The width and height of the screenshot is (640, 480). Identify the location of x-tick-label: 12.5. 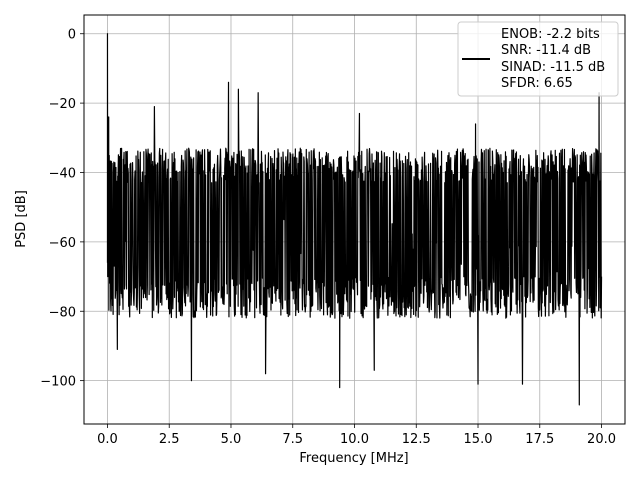
(416, 439).